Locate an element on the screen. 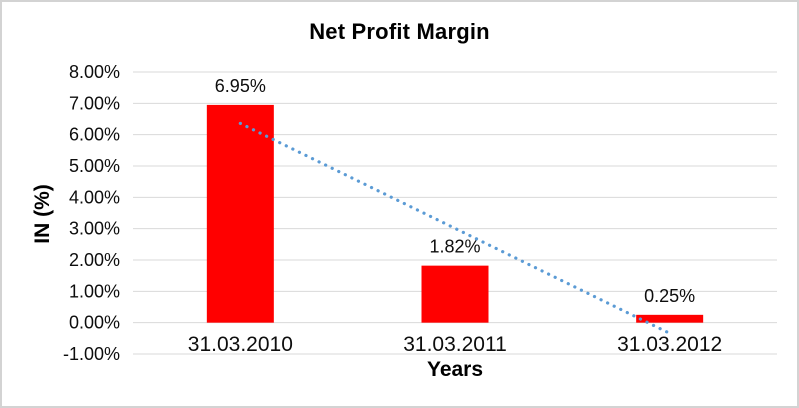 This screenshot has height=408, width=799. y-tick-label: 3.00% is located at coordinates (94, 229).